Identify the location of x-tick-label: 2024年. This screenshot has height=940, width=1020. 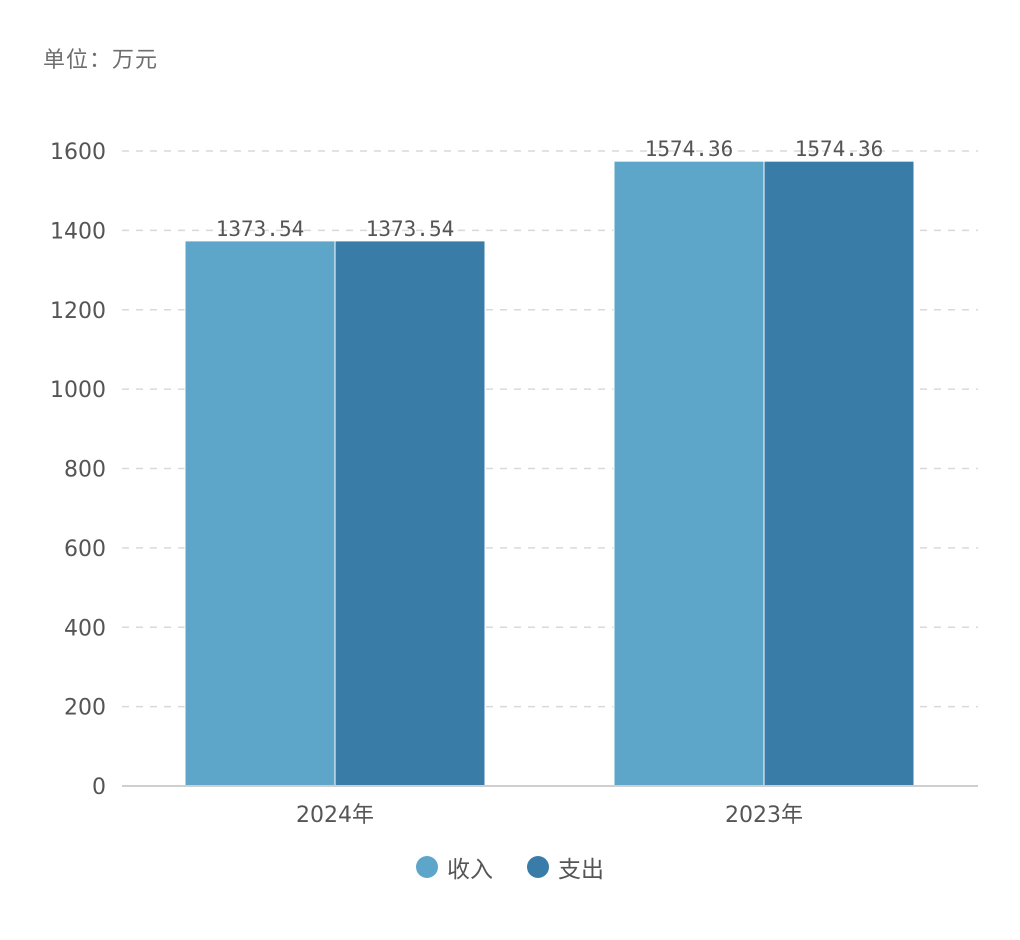
(335, 815).